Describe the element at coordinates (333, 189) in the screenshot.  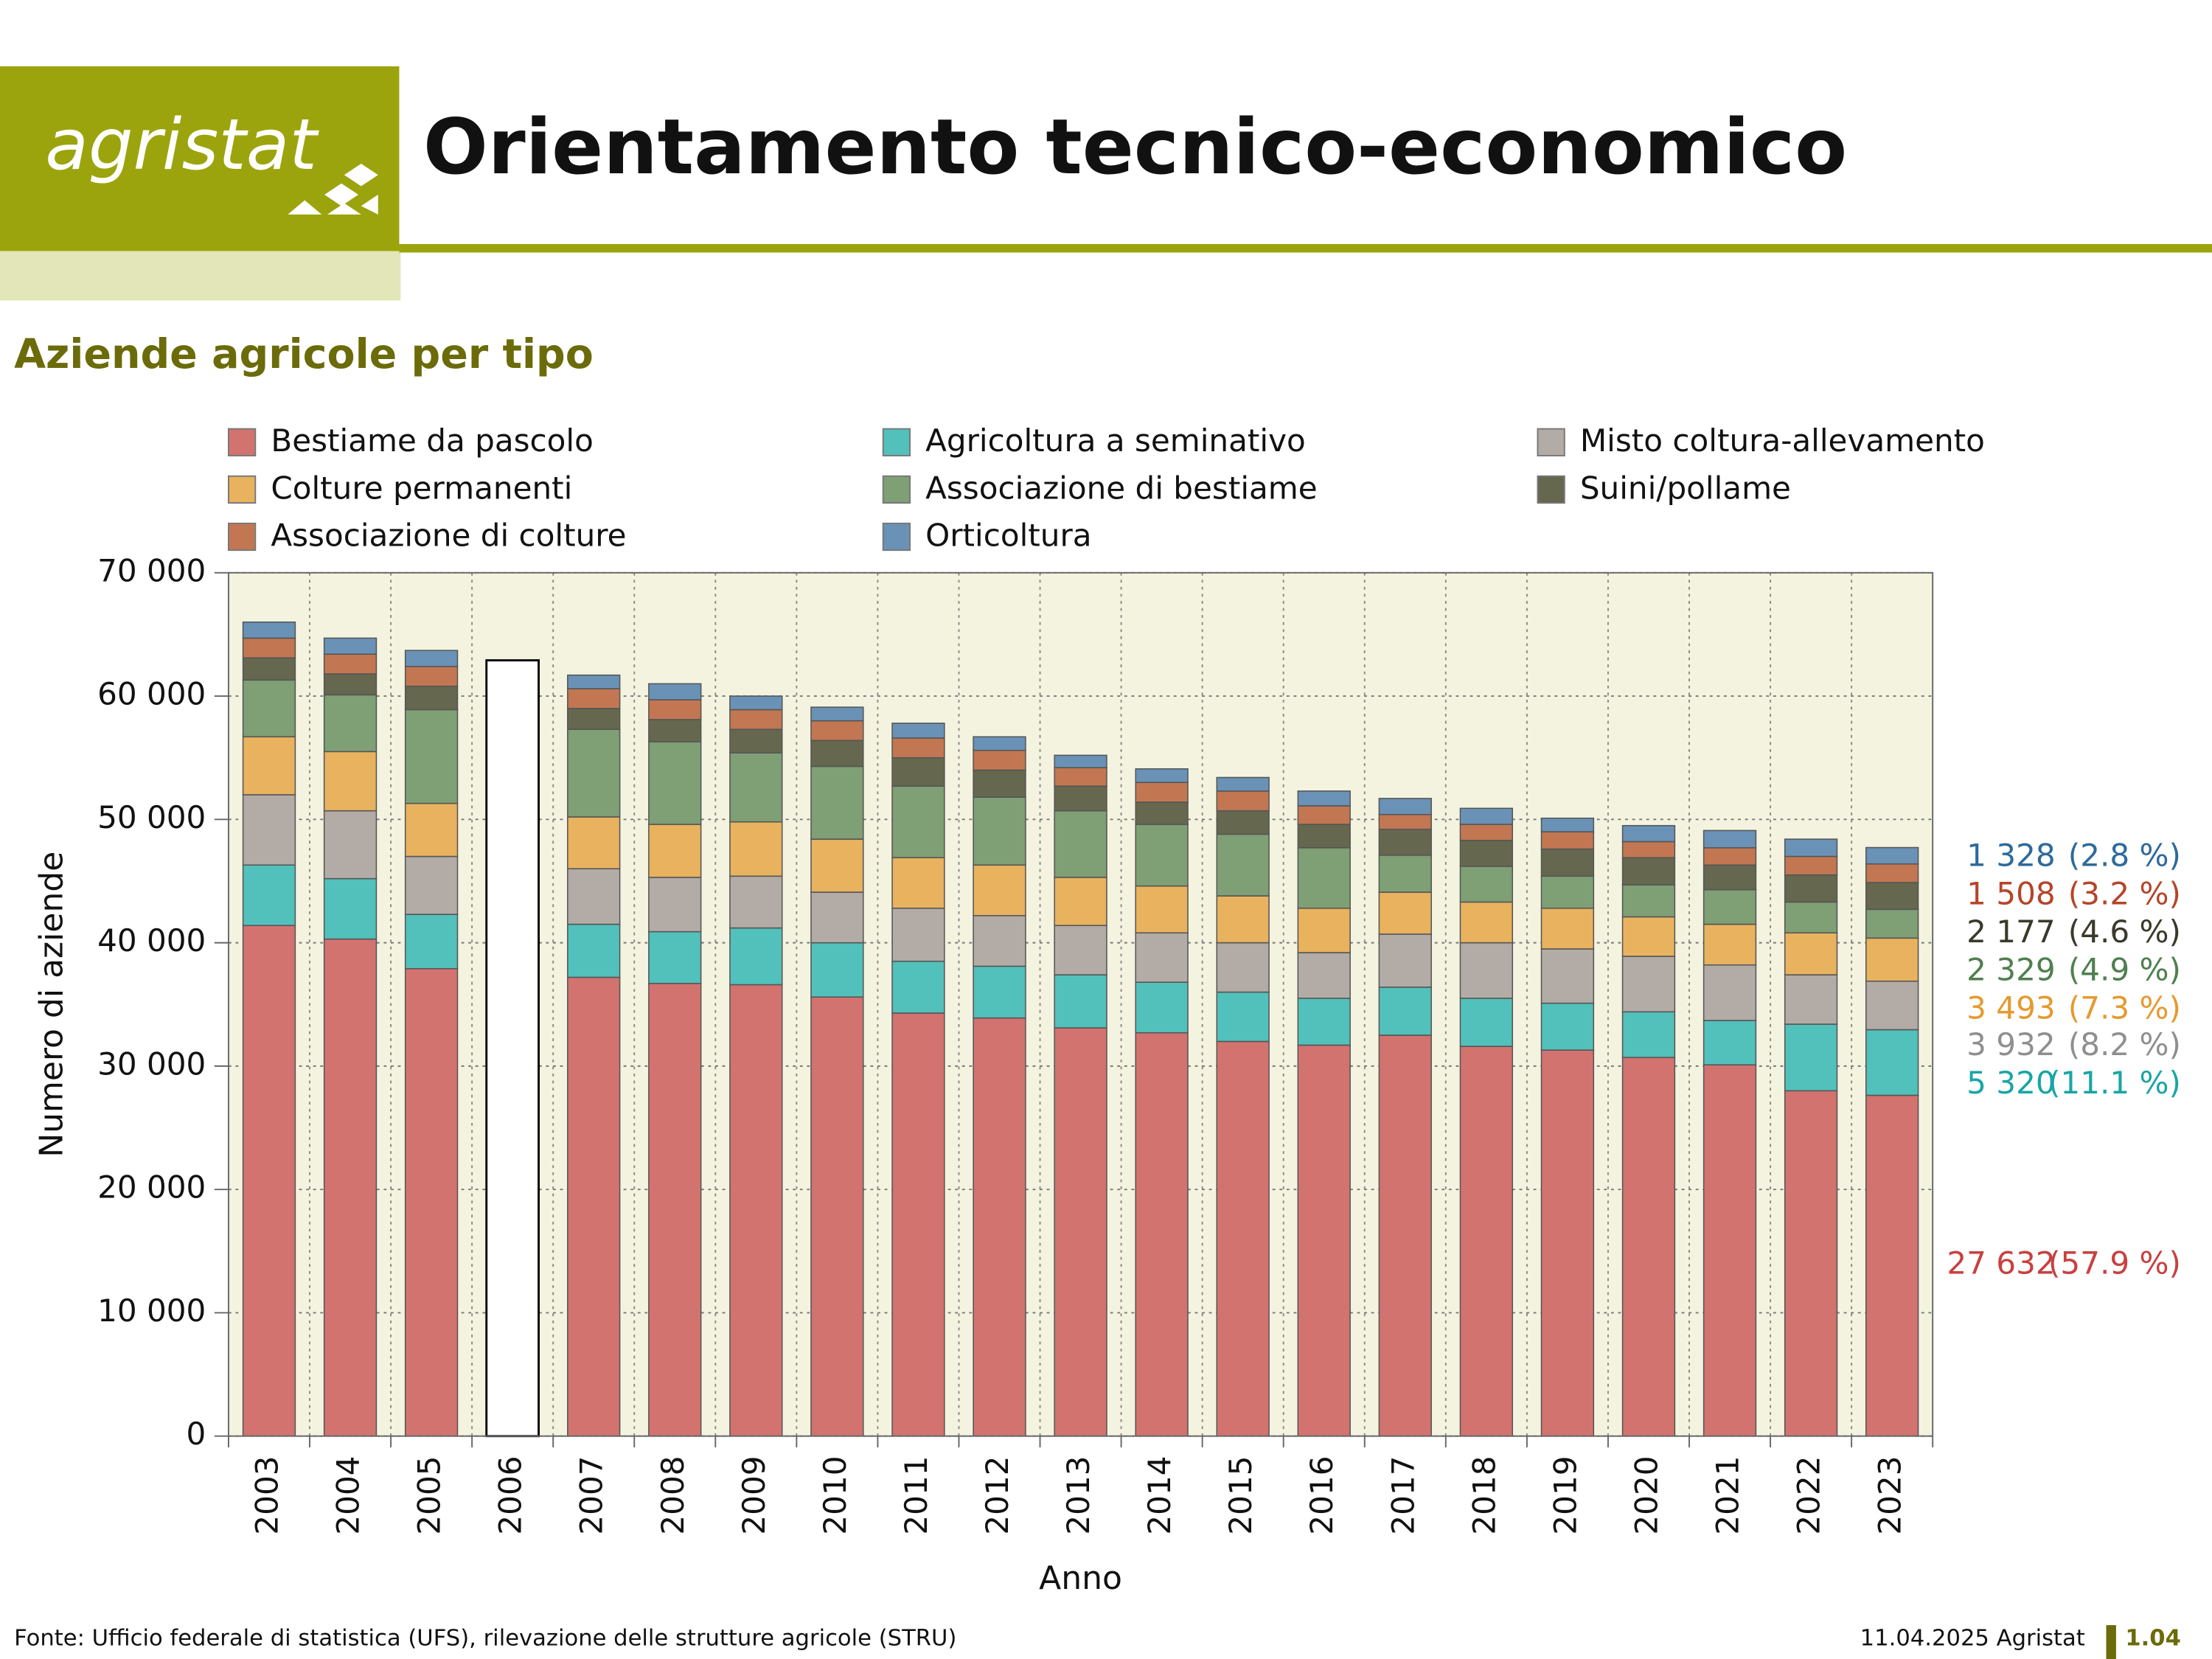
I see `logo-mark` at that location.